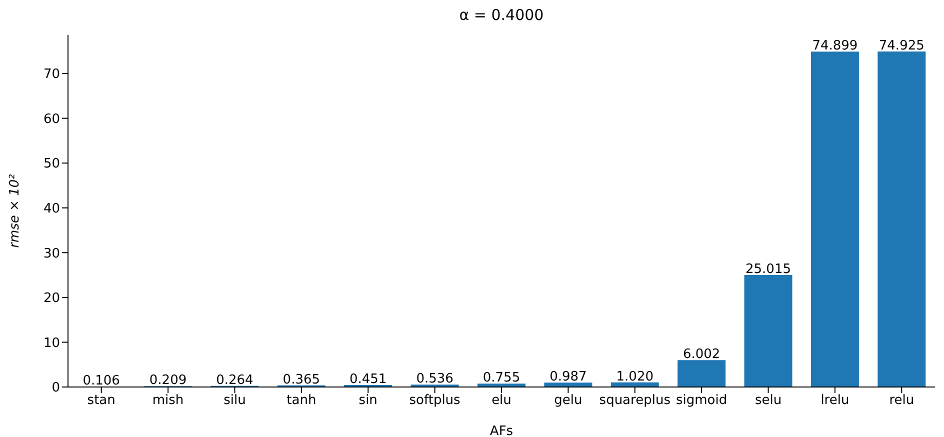 The width and height of the screenshot is (944, 437). What do you see at coordinates (702, 400) in the screenshot?
I see `x-tick-label: sigmoid` at bounding box center [702, 400].